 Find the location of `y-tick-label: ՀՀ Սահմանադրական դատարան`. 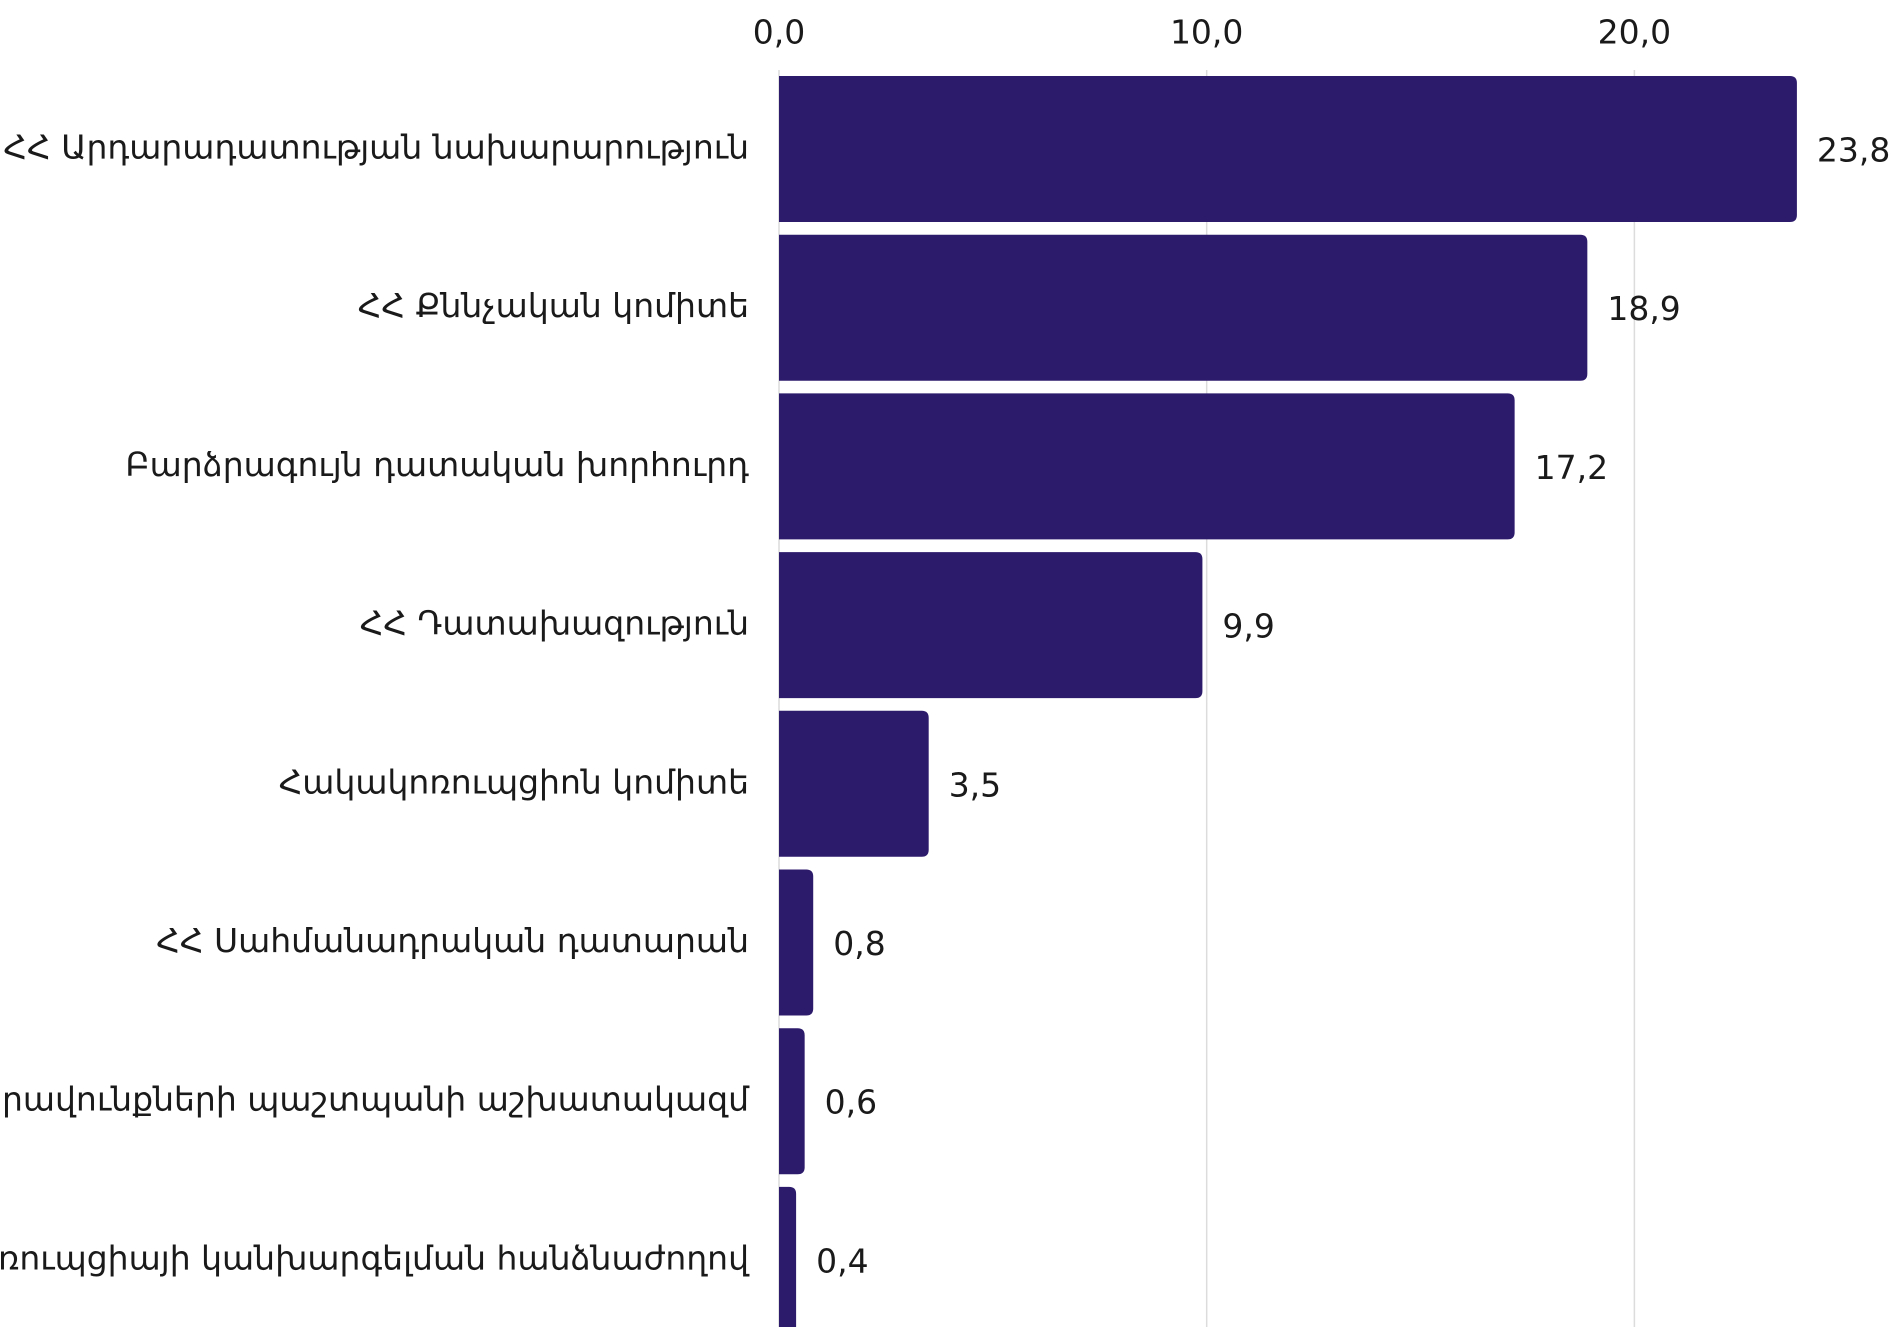

y-tick-label: ՀՀ Սահմանադրական դատարան is located at coordinates (452, 940).